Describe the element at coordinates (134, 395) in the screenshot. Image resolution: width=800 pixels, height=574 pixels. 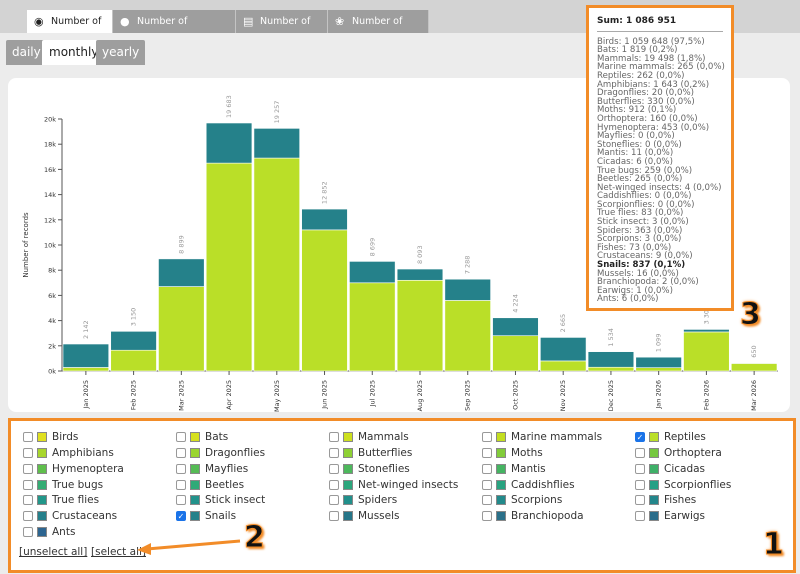
I see `x-tick-label: Feb 2025` at that location.